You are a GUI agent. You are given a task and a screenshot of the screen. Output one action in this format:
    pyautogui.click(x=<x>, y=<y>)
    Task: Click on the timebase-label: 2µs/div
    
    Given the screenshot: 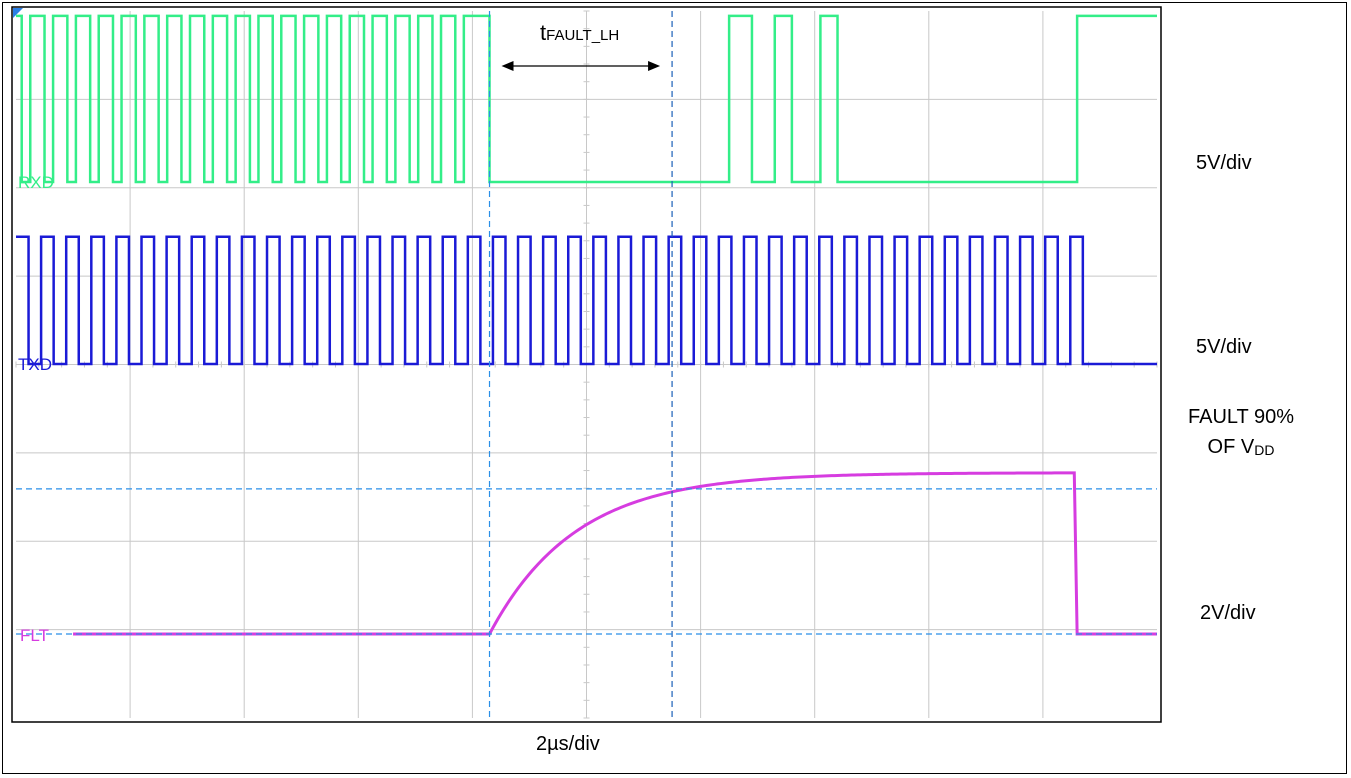 What is the action you would take?
    pyautogui.click(x=568, y=744)
    